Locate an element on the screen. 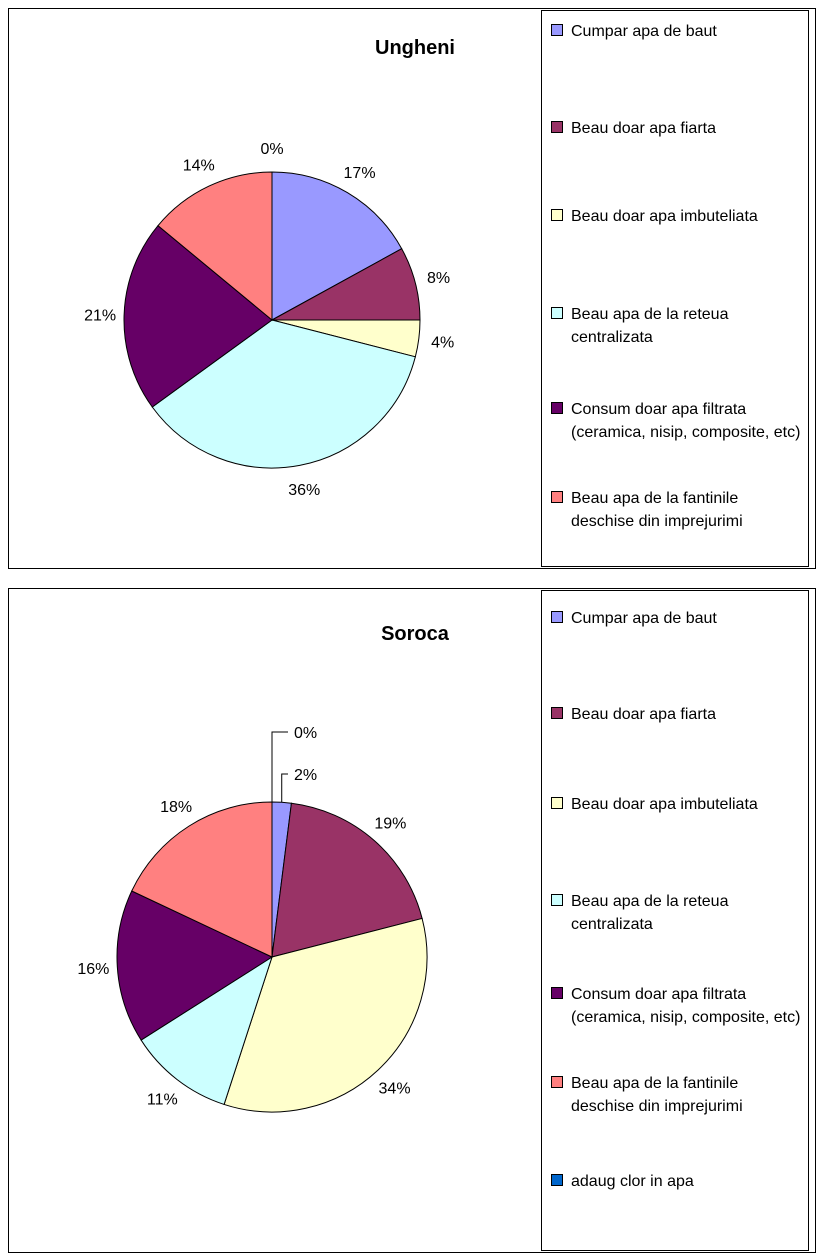 The height and width of the screenshot is (1260, 824). data-label: 14% is located at coordinates (199, 165).